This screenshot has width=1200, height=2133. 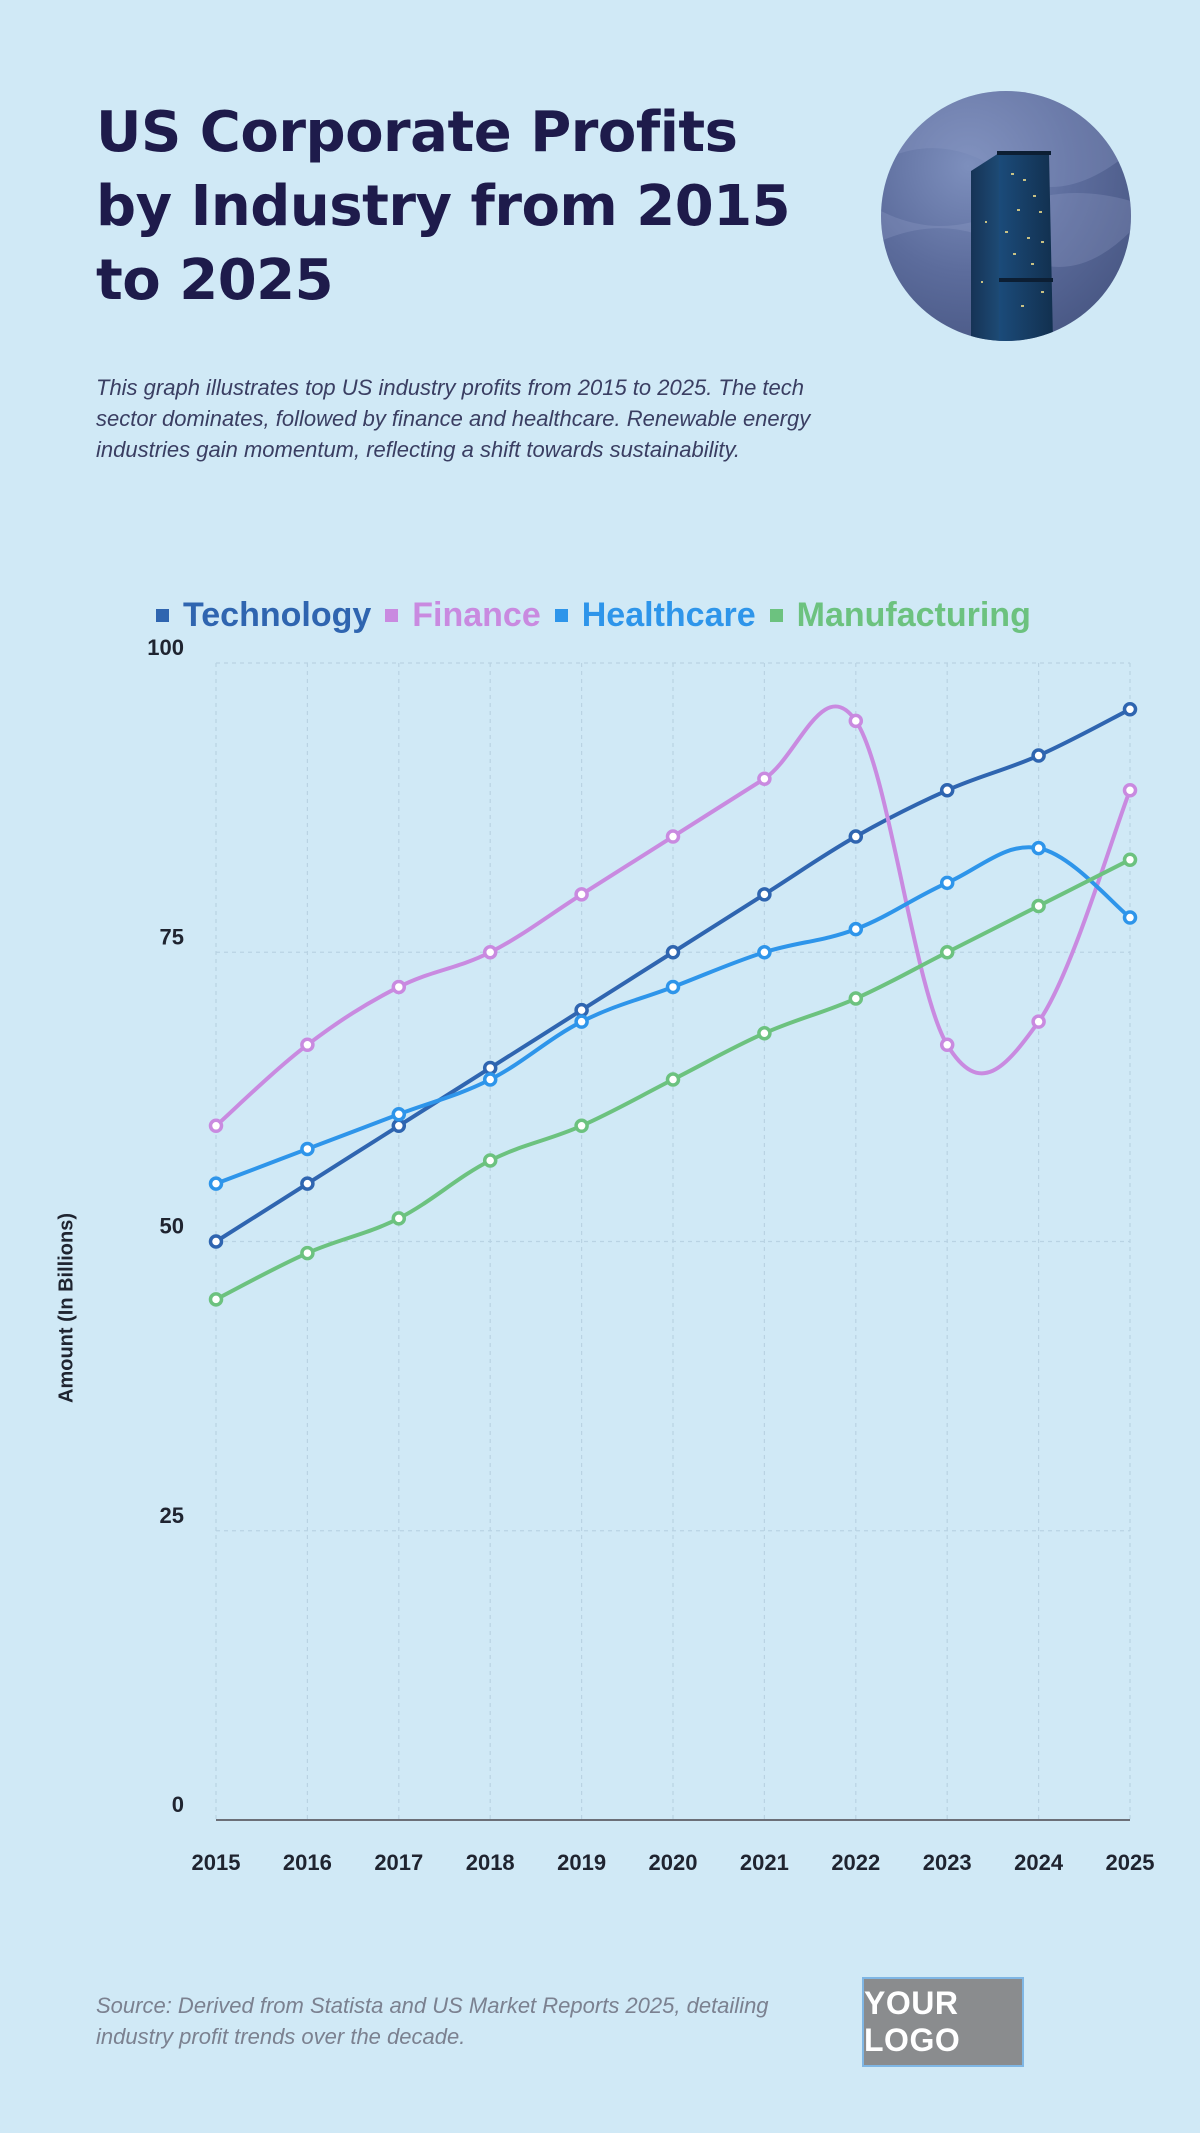 I want to click on building-icon, so click(x=1006, y=216).